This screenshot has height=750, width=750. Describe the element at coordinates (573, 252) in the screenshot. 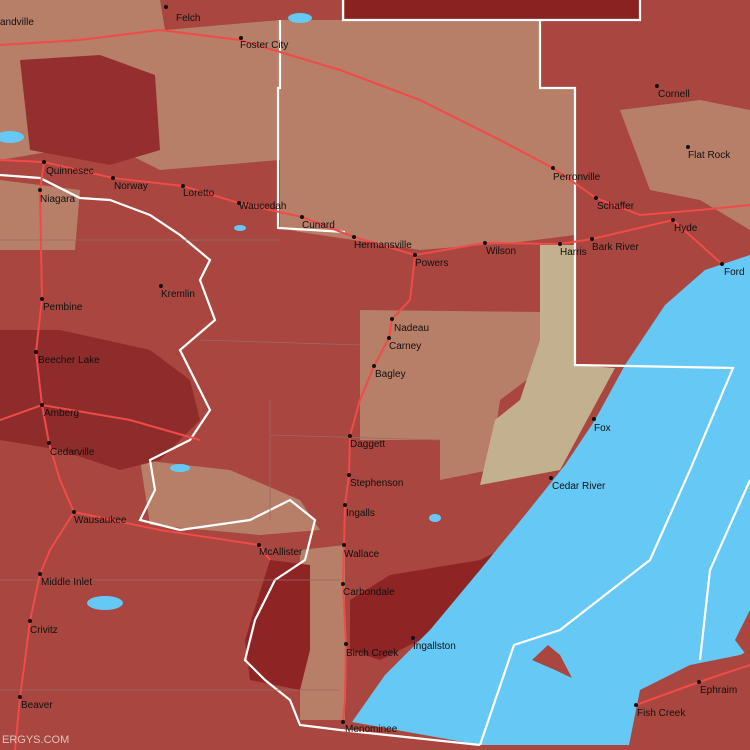

I see `place-label: Harris` at that location.